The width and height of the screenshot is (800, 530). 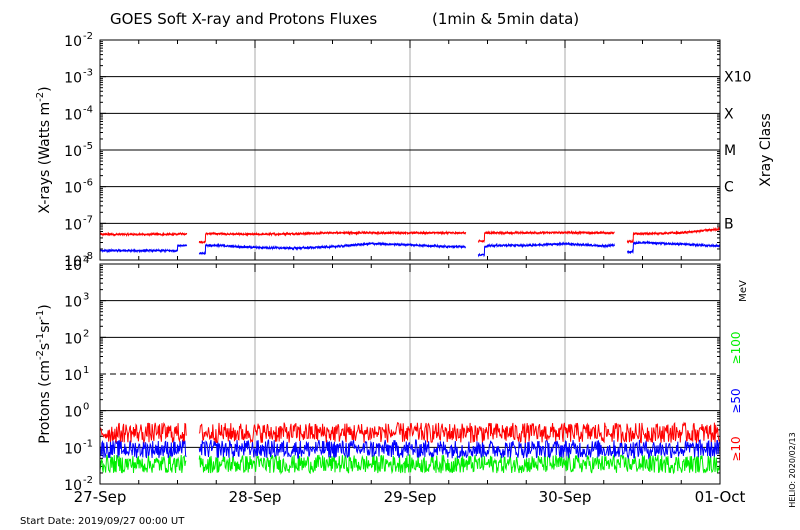 I want to click on x-tick-label: 30-Sep, so click(x=565, y=497).